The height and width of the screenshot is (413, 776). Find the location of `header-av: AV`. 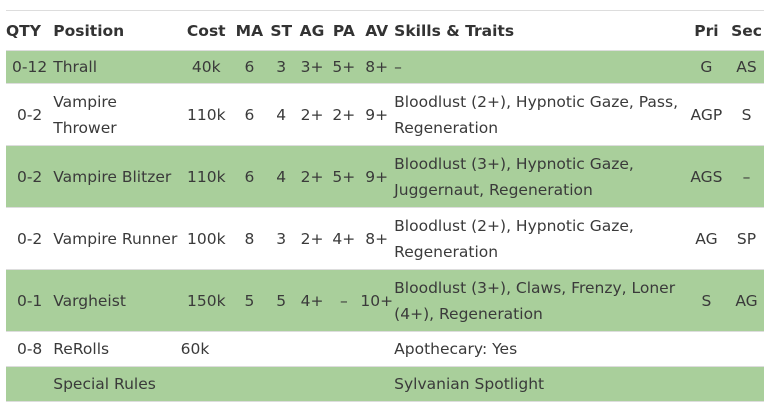

header-av: AV is located at coordinates (377, 30).